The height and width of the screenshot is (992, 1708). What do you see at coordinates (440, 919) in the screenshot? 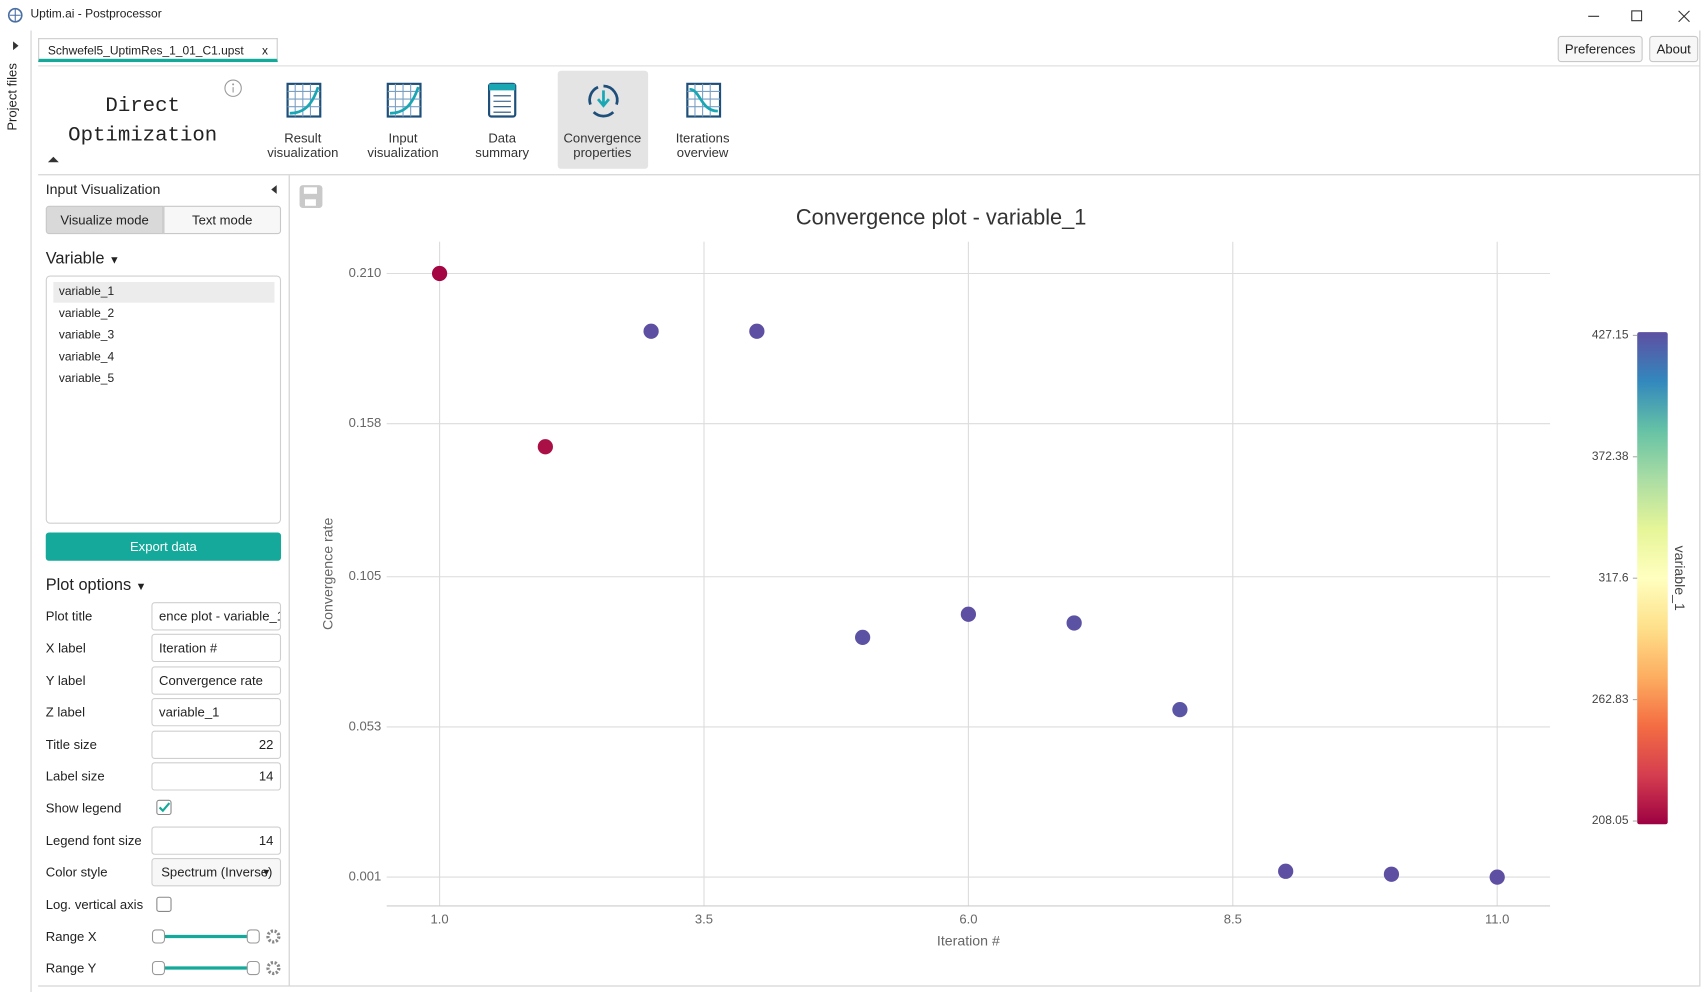
I see `x-tick-label: 1.0` at bounding box center [440, 919].